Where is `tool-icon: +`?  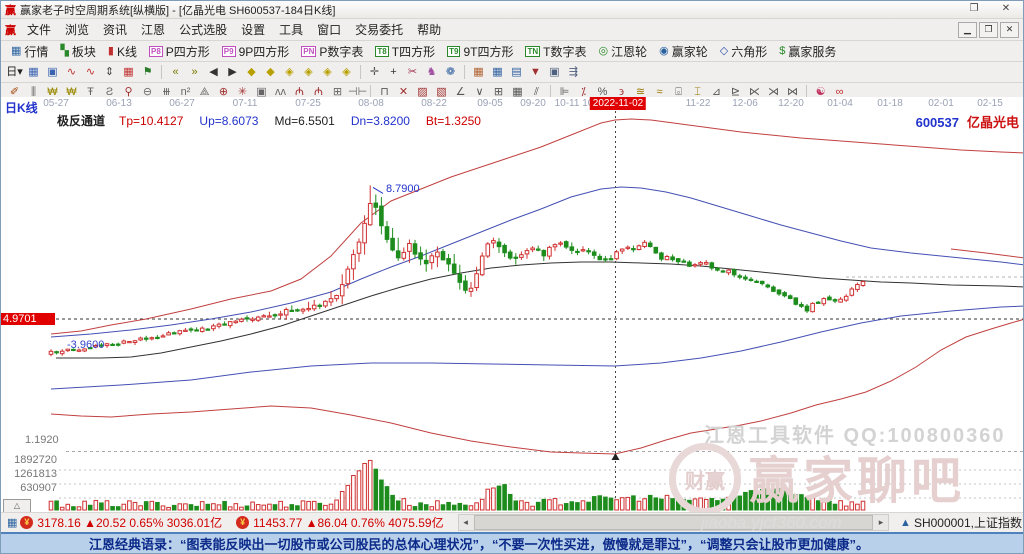
tool-icon: + is located at coordinates (393, 72).